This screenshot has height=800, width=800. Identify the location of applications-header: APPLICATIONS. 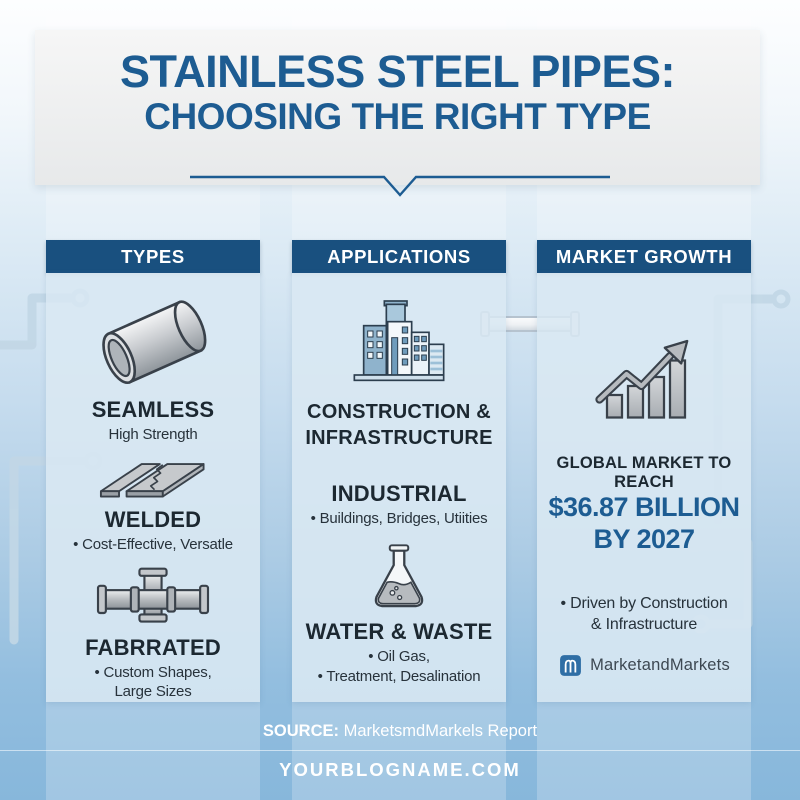
(399, 256).